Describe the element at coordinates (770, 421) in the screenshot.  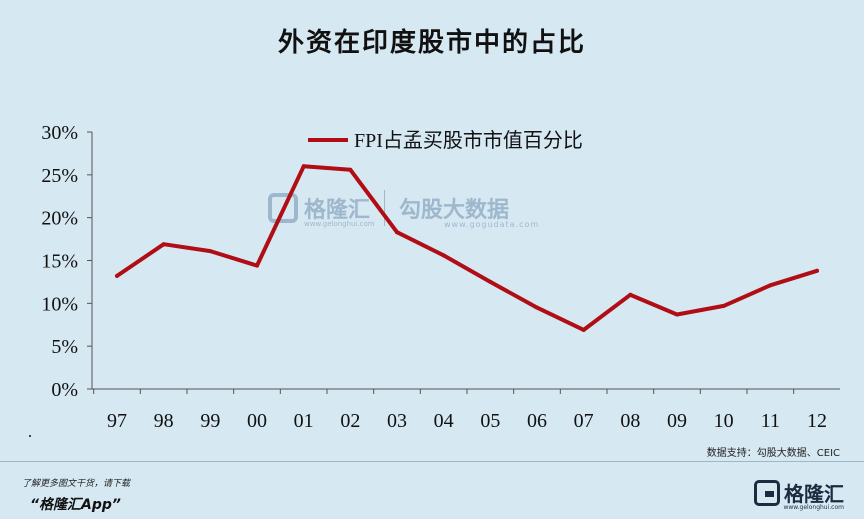
I see `x-tick-label: 11` at that location.